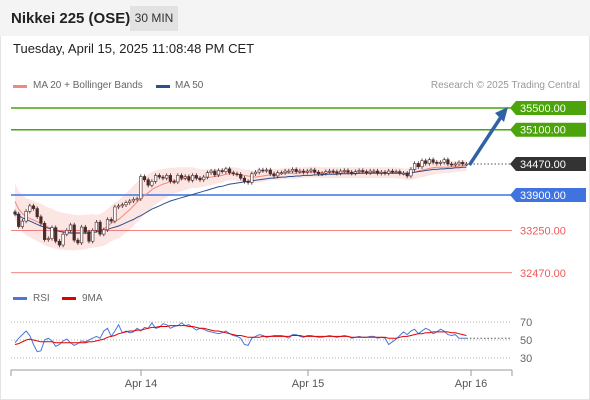 The width and height of the screenshot is (590, 400). What do you see at coordinates (543, 196) in the screenshot?
I see `level-label: 33900.00` at bounding box center [543, 196].